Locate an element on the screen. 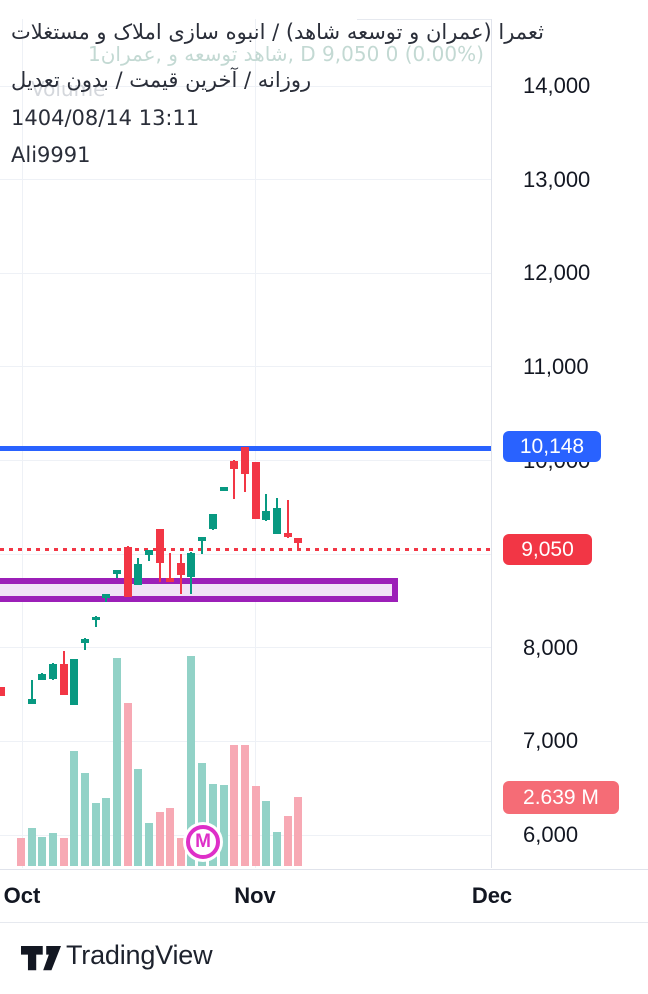 This screenshot has height=994, width=648. last-price-dotted-line is located at coordinates (245, 550).